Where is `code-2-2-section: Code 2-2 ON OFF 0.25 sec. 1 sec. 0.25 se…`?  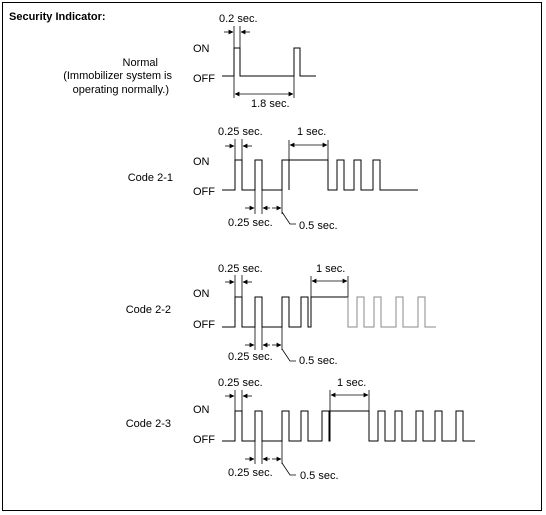 code-2-2-section: Code 2-2 ON OFF 0.25 sec. 1 sec. 0.25 se… is located at coordinates (281, 315).